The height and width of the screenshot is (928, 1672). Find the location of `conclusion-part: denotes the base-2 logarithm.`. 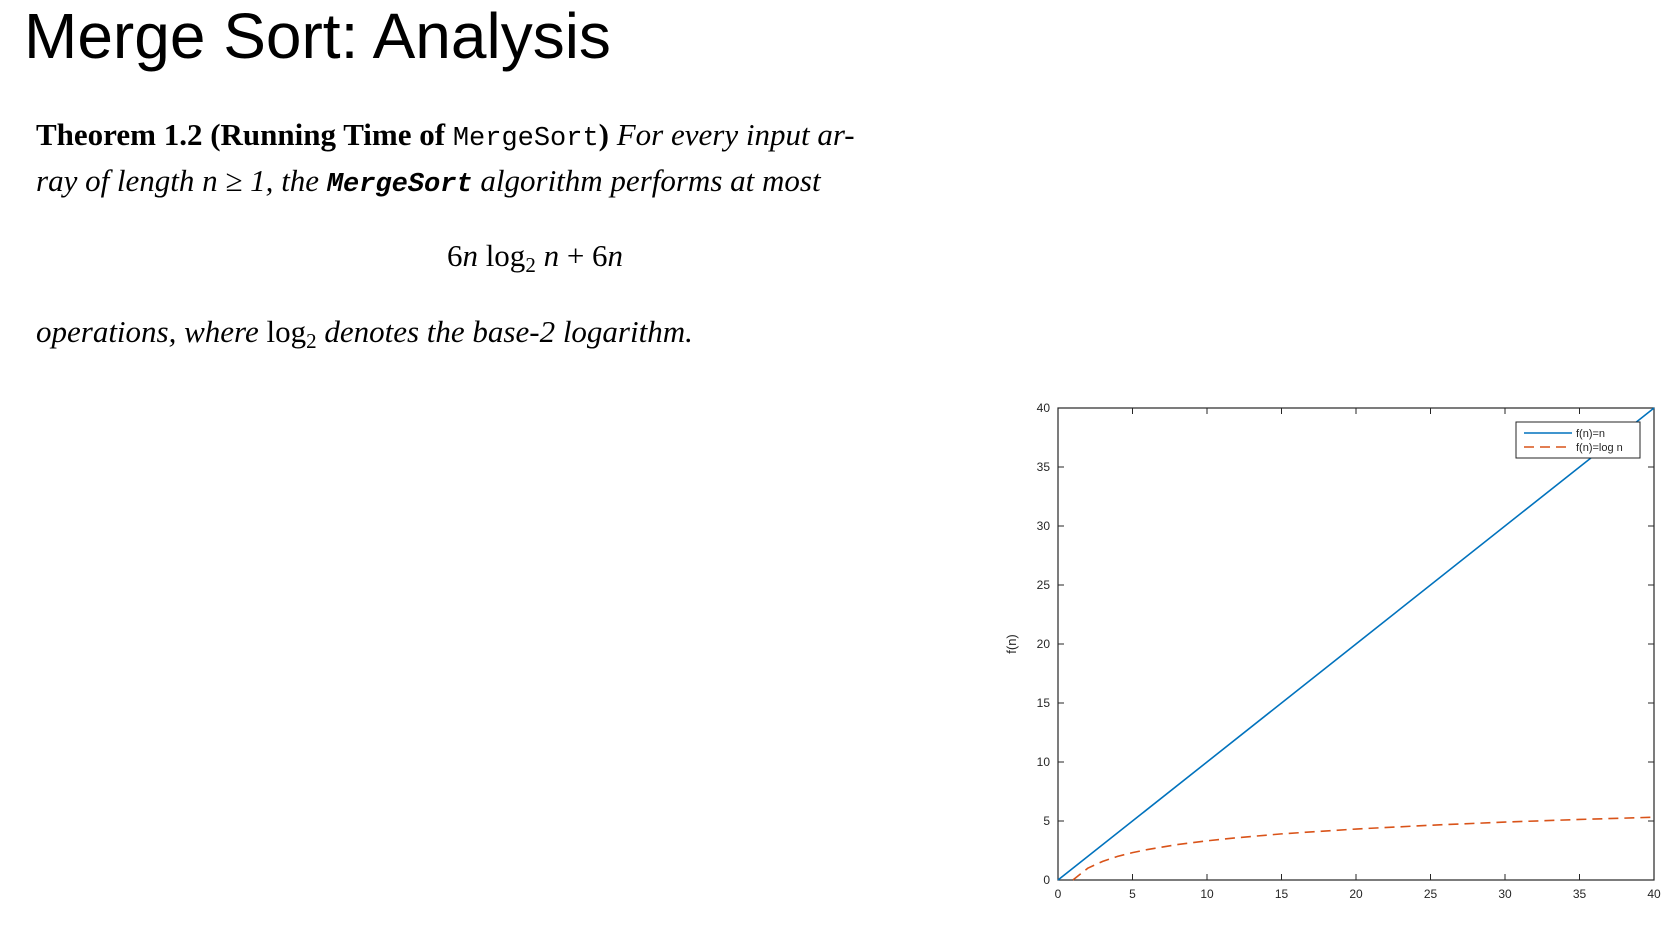

conclusion-part: denotes the base-2 logarithm. is located at coordinates (504, 331).